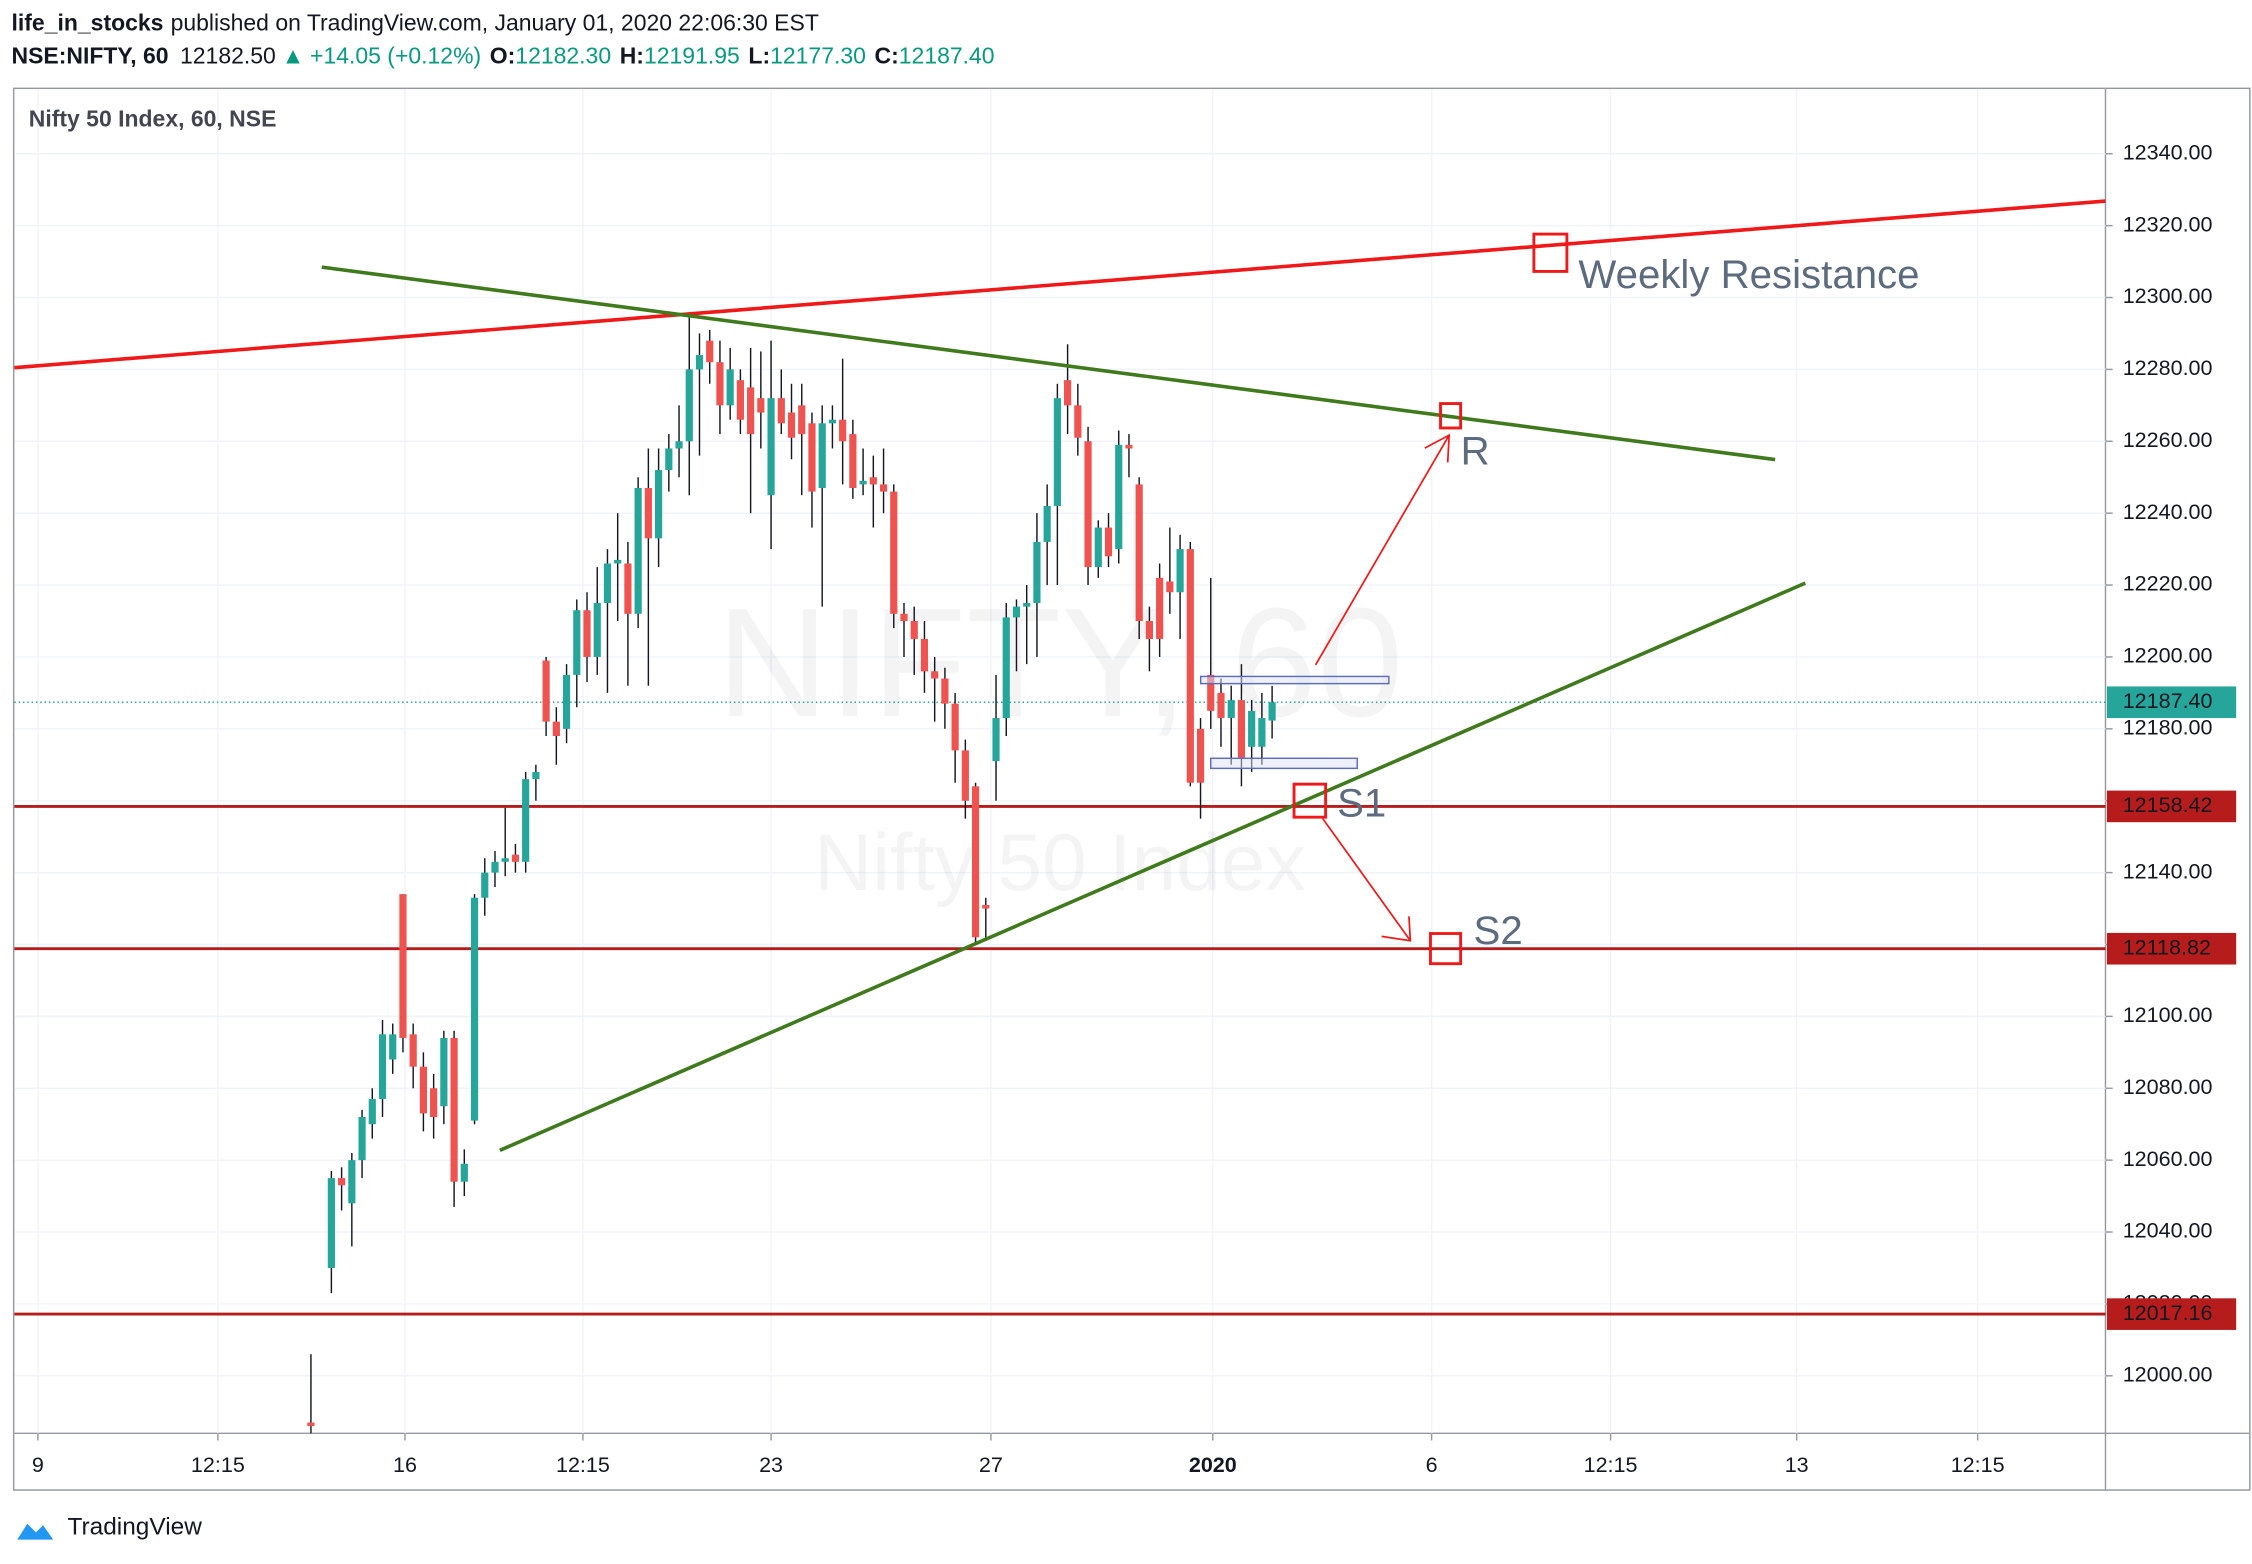  What do you see at coordinates (2168, 701) in the screenshot?
I see `last-price-label: 12187.40` at bounding box center [2168, 701].